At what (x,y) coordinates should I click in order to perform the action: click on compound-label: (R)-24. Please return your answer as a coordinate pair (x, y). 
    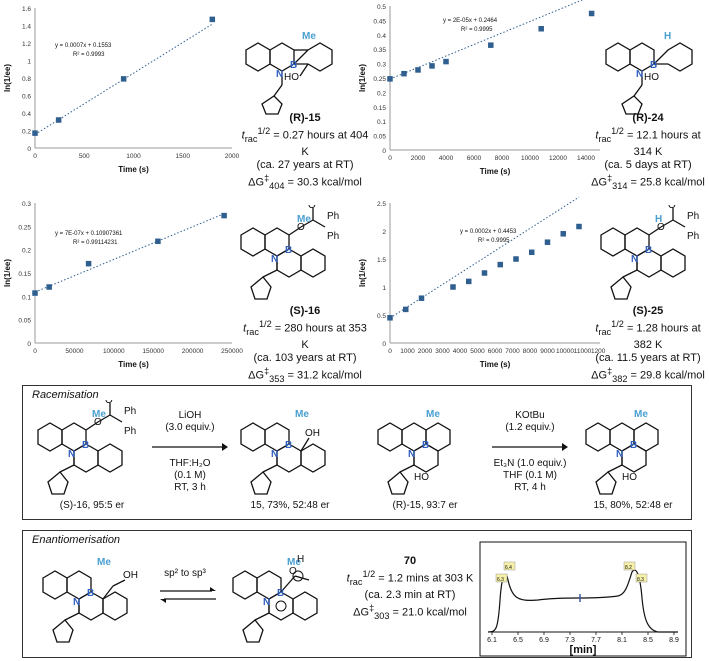
    Looking at the image, I should click on (648, 118).